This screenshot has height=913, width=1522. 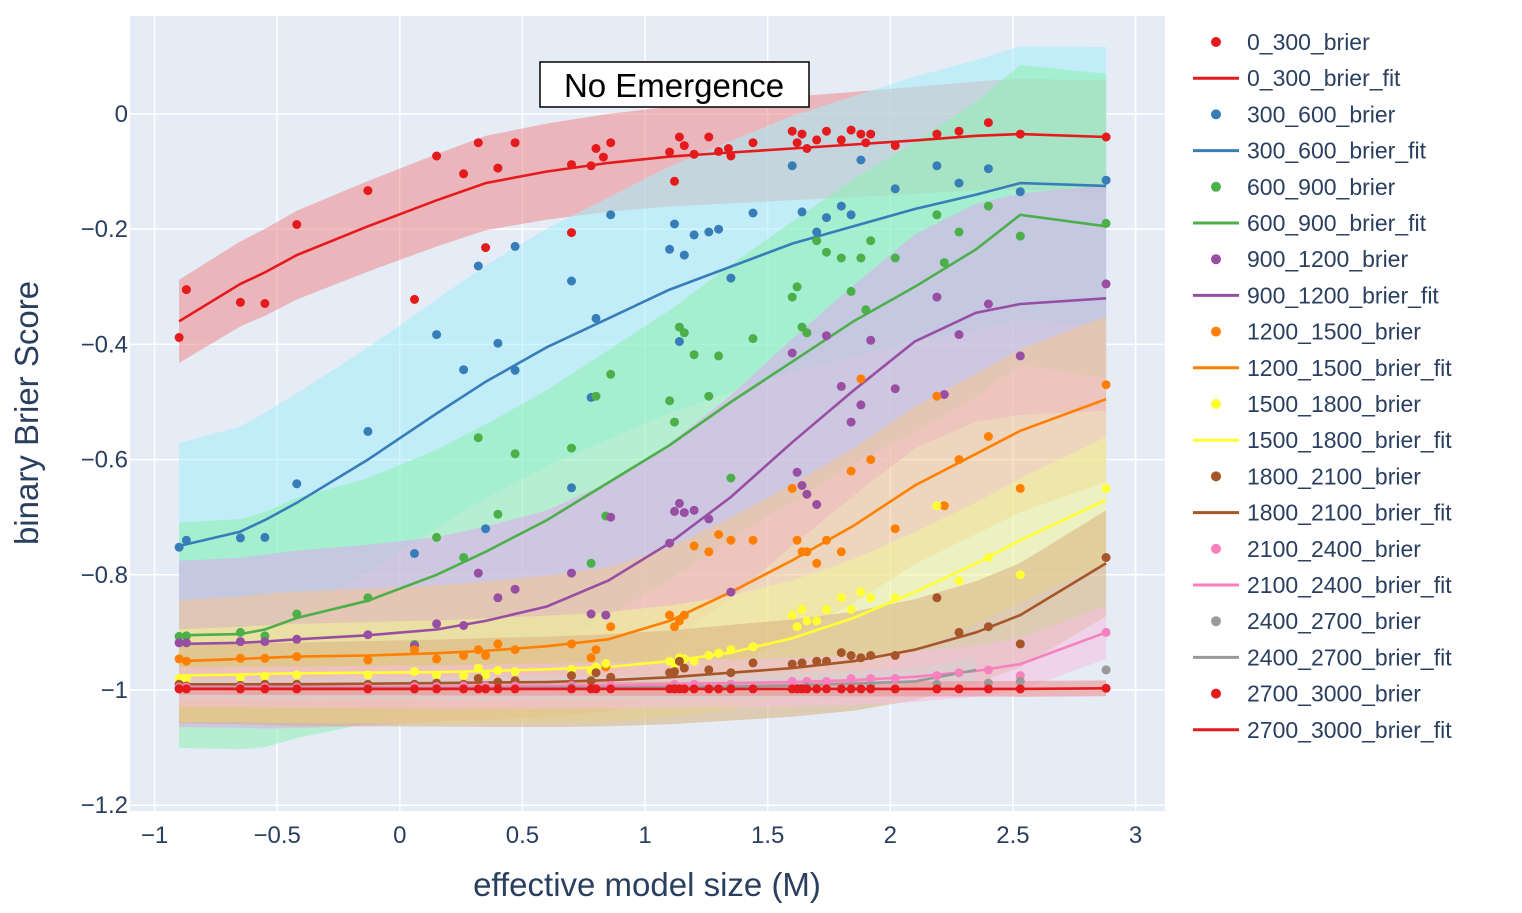 What do you see at coordinates (1322, 440) in the screenshot?
I see `legend-item: 1500_1800_brier_fit` at bounding box center [1322, 440].